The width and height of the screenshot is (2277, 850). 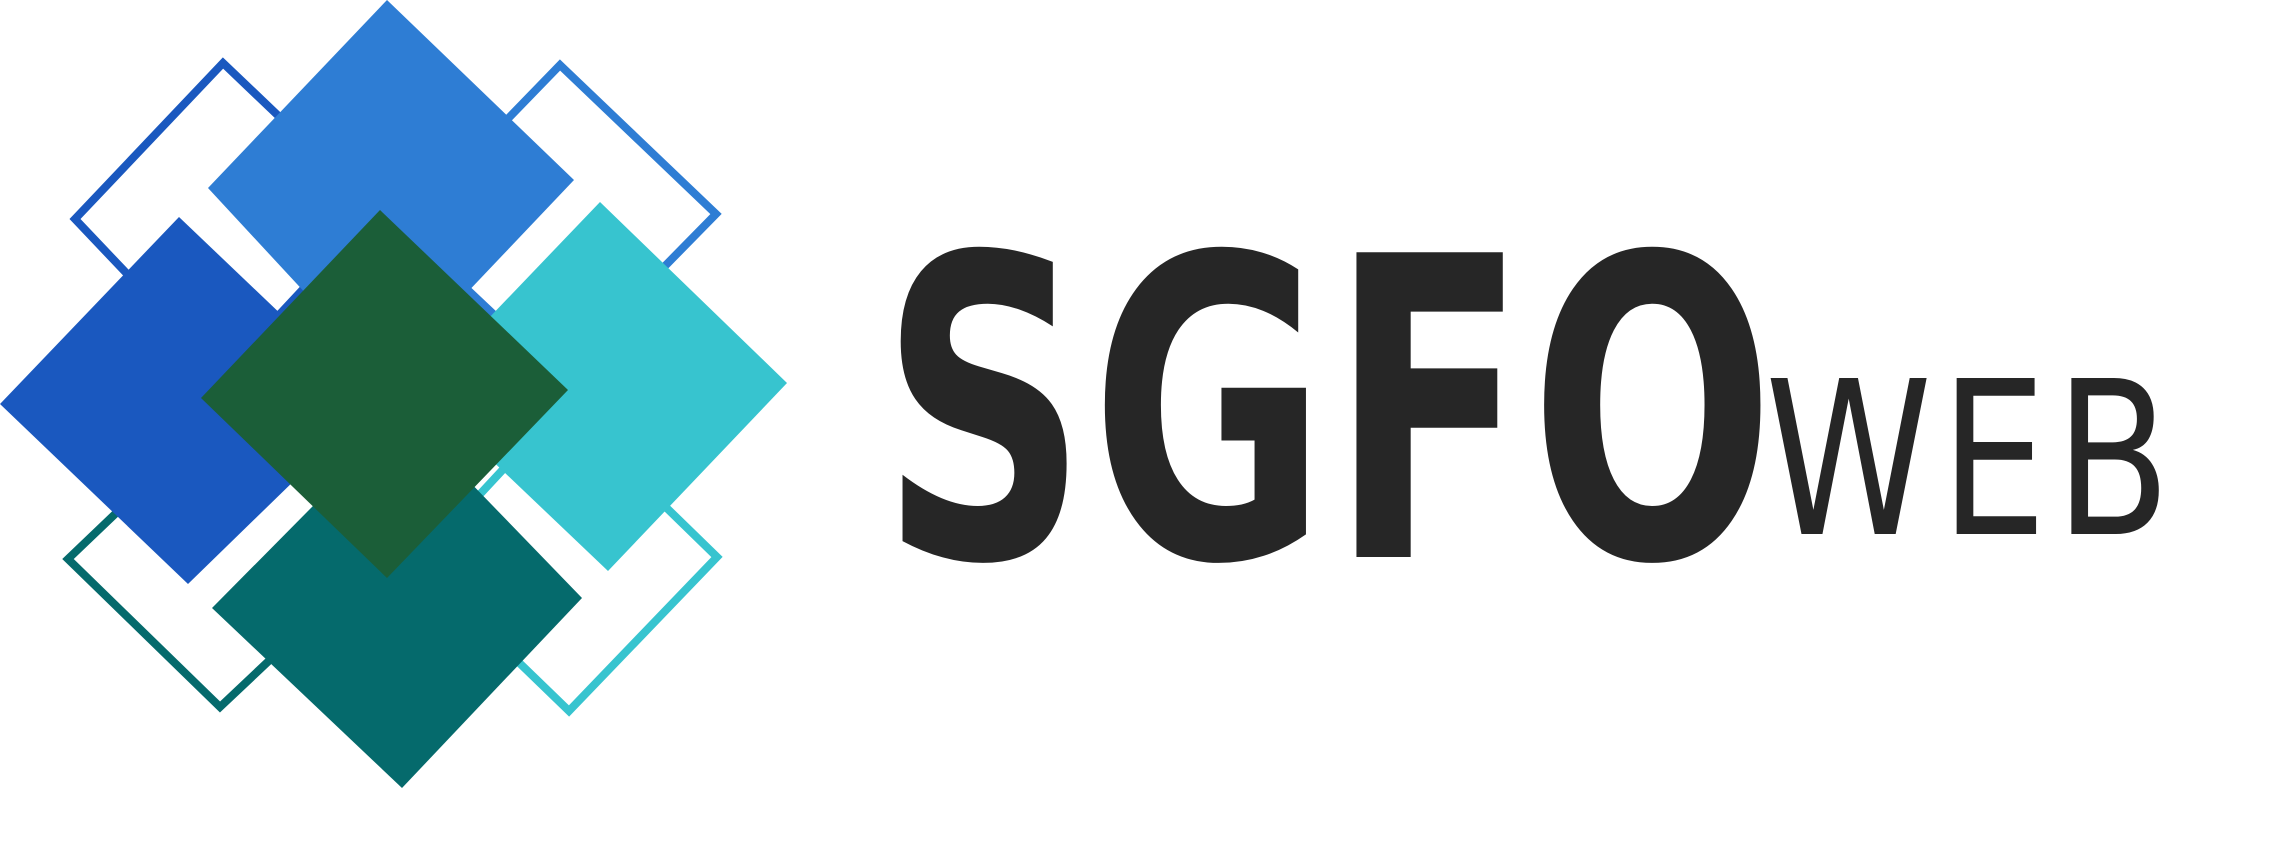 I want to click on diamond-top-blue, so click(x=391, y=189).